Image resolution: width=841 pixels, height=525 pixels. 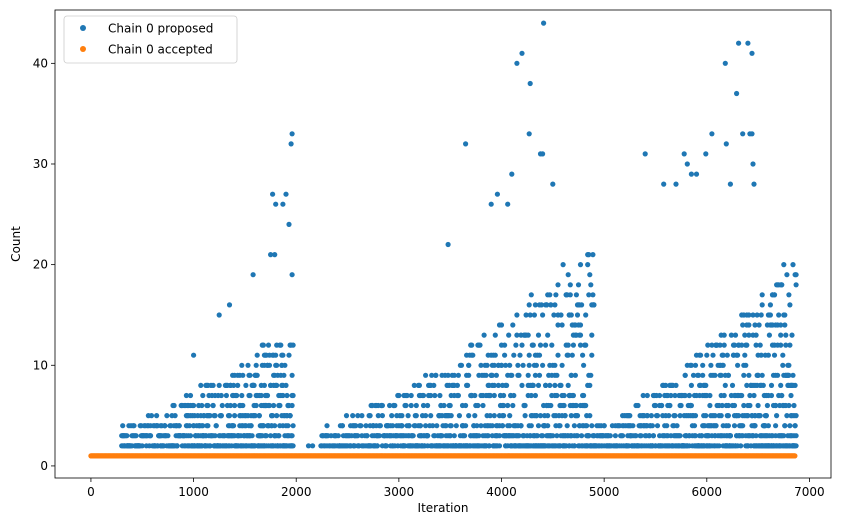 What do you see at coordinates (795, 456) in the screenshot?
I see `accepted-point` at bounding box center [795, 456].